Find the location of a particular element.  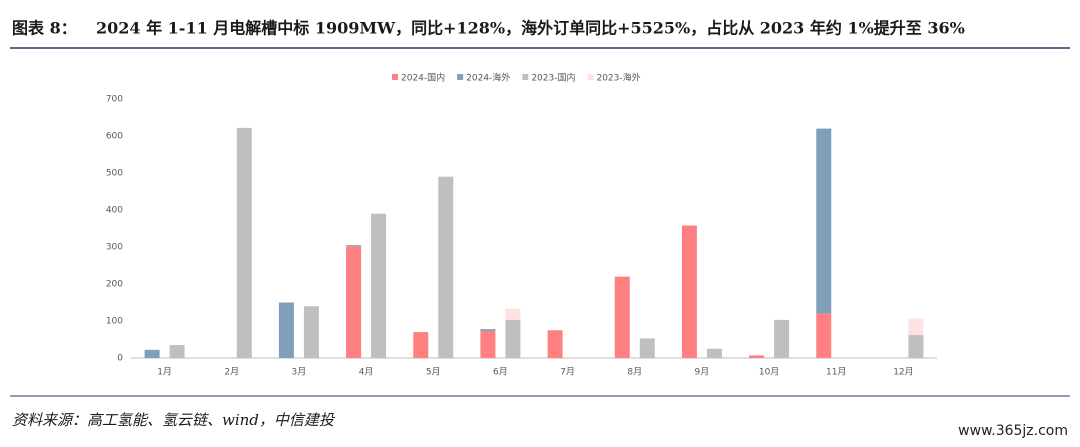

watermark: www.365jz.com is located at coordinates (1013, 431).